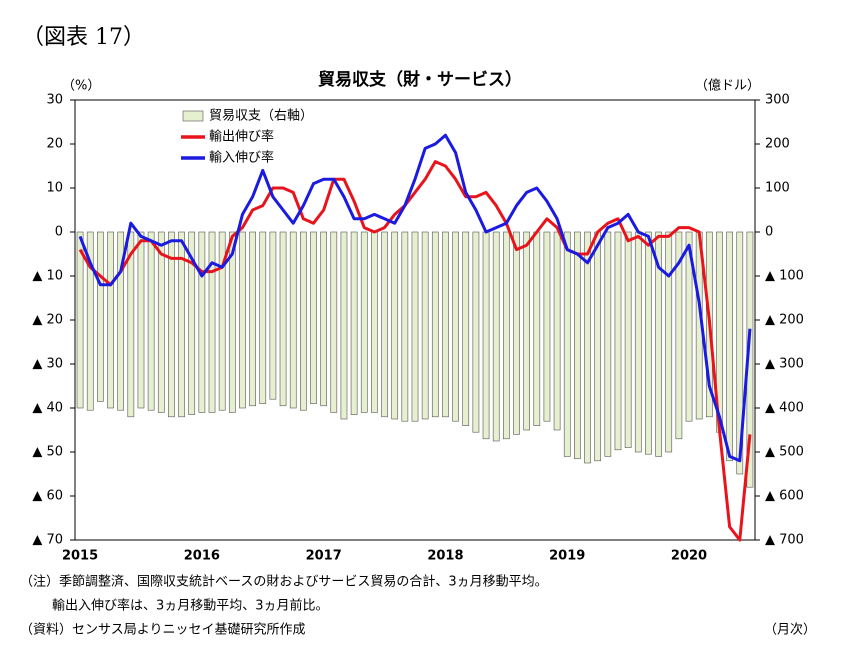  What do you see at coordinates (784, 276) in the screenshot?
I see `y2-tick-label: ▲ 100` at bounding box center [784, 276].